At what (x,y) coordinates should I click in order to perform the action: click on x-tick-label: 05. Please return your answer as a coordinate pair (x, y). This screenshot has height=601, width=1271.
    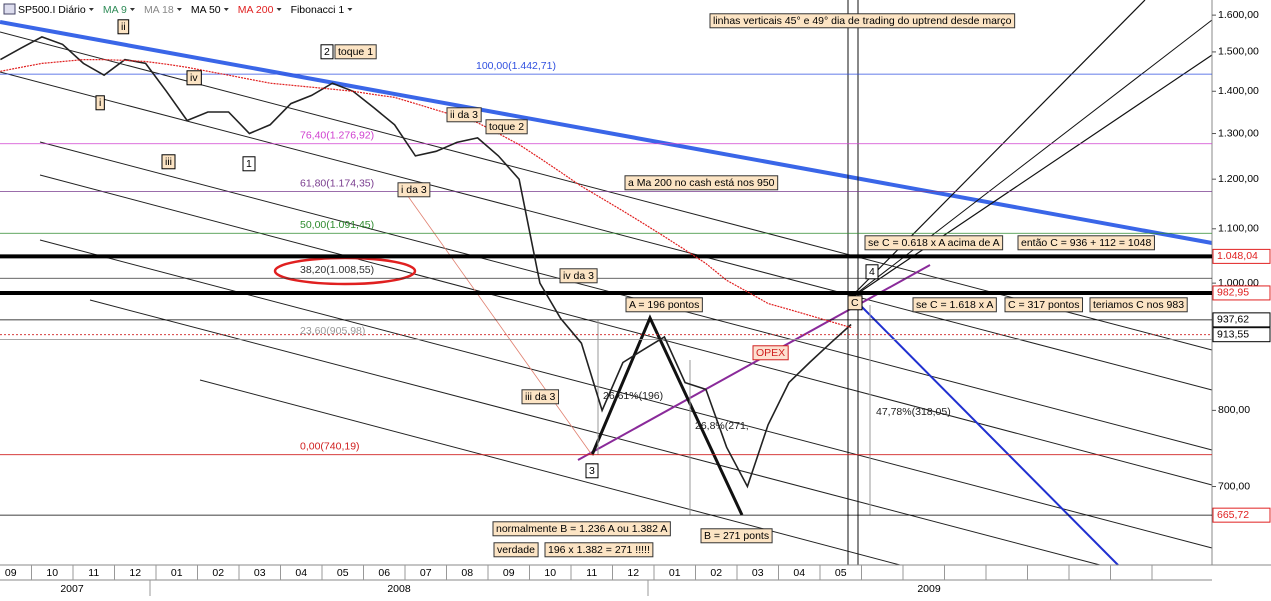
    Looking at the image, I should click on (841, 573).